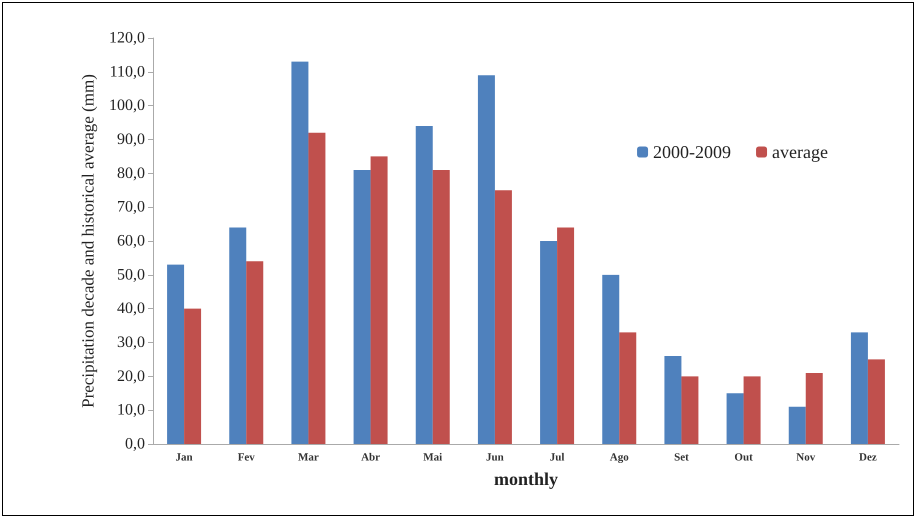 The height and width of the screenshot is (522, 920). Describe the element at coordinates (744, 458) in the screenshot. I see `x-tick-label: Out` at that location.